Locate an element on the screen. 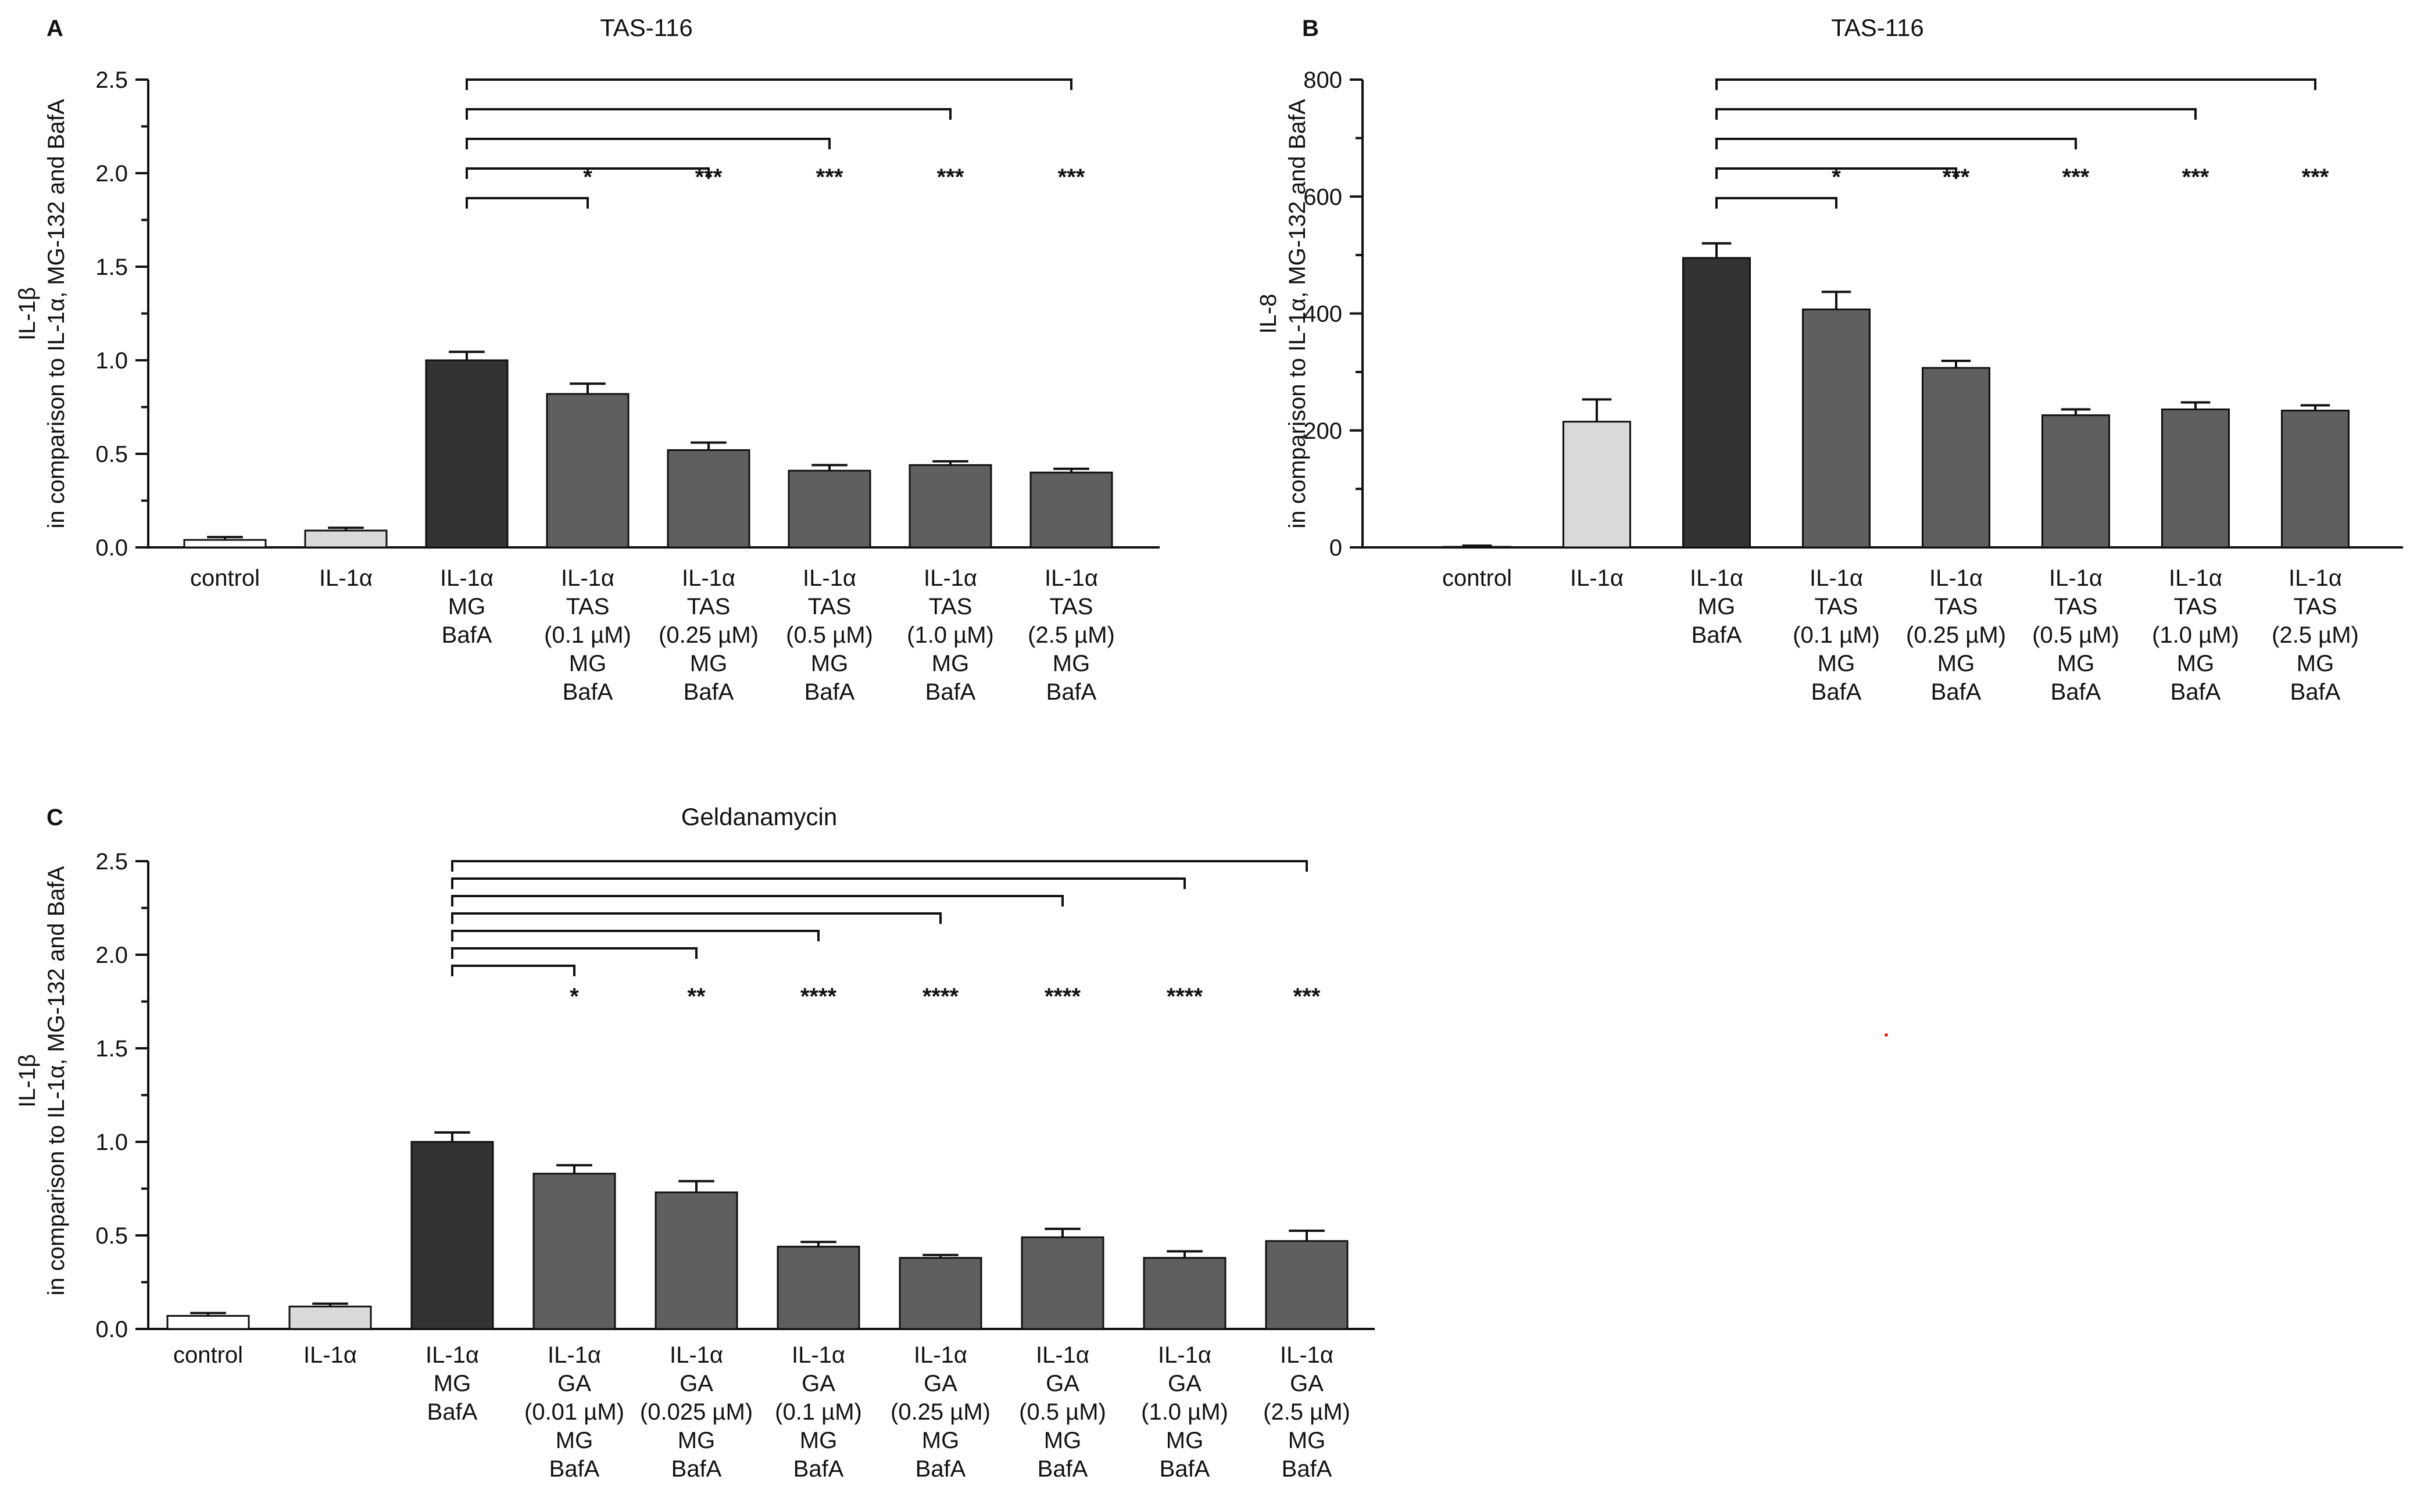 This screenshot has height=1512, width=2410. panel-letter: B is located at coordinates (1311, 28).